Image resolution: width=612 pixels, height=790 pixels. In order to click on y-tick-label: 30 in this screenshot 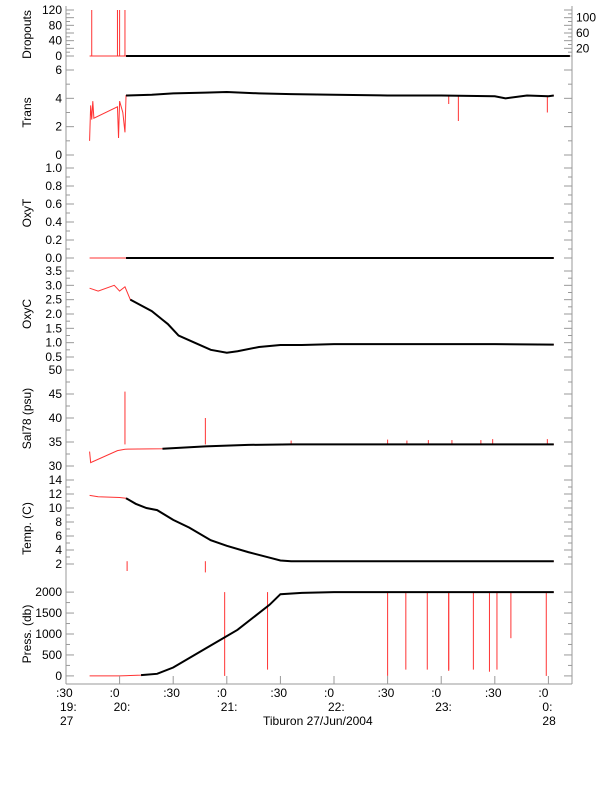, I will do `click(56, 466)`.